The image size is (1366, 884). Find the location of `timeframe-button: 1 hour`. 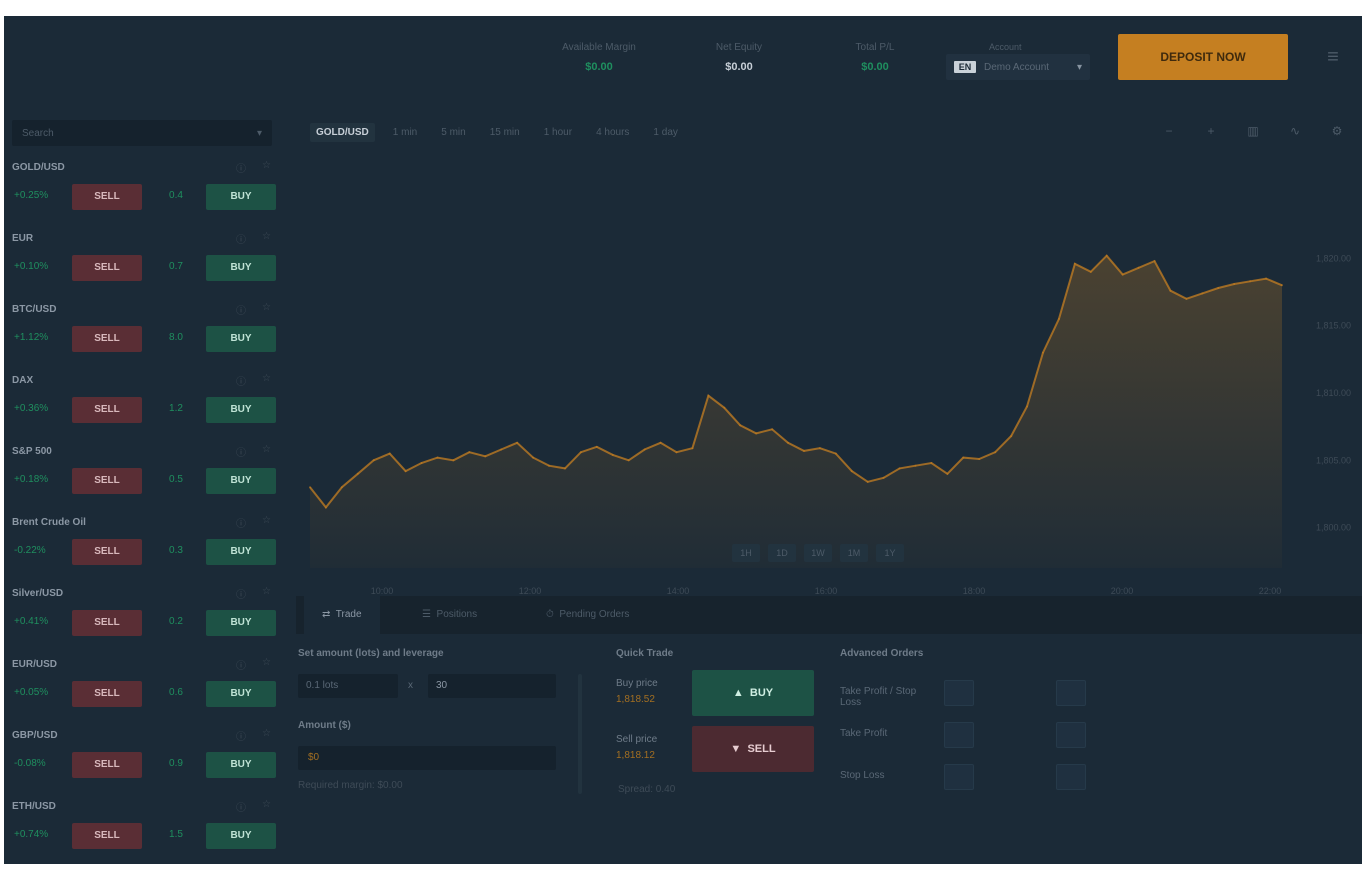

timeframe-button: 1 hour is located at coordinates (558, 132).